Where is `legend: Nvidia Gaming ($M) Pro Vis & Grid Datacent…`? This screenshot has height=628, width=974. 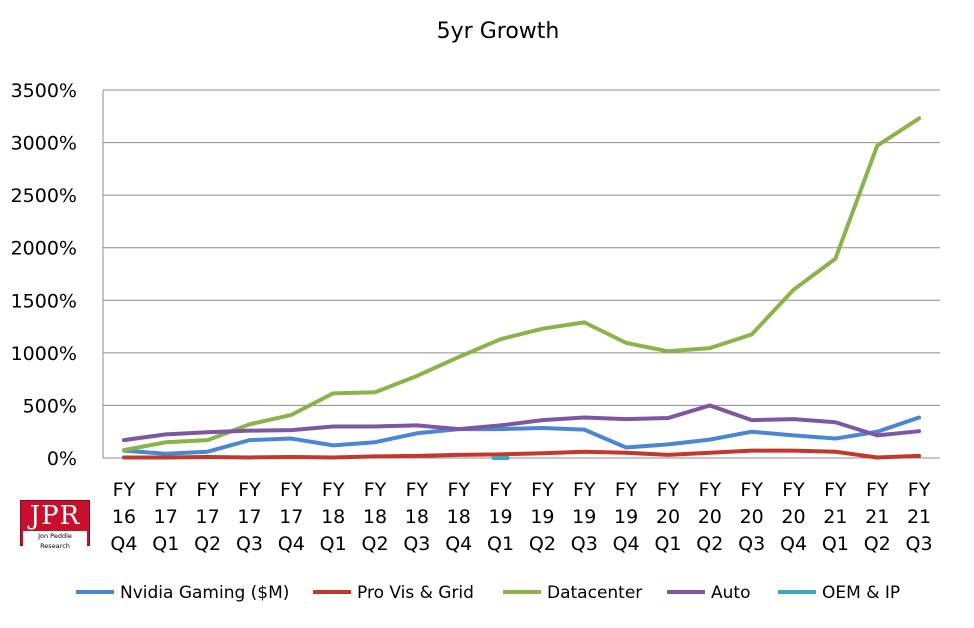
legend: Nvidia Gaming ($M) Pro Vis & Grid Datacent… is located at coordinates (488, 593).